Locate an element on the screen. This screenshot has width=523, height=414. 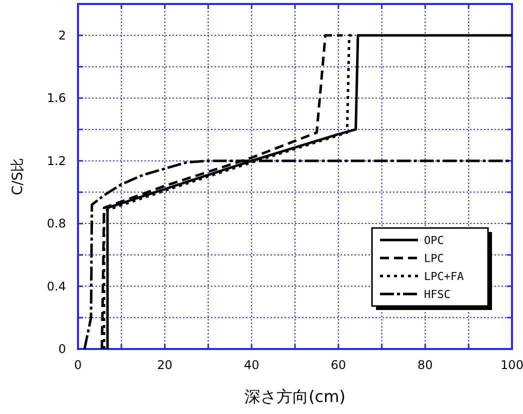
y-tick-label: 2 is located at coordinates (62, 35).